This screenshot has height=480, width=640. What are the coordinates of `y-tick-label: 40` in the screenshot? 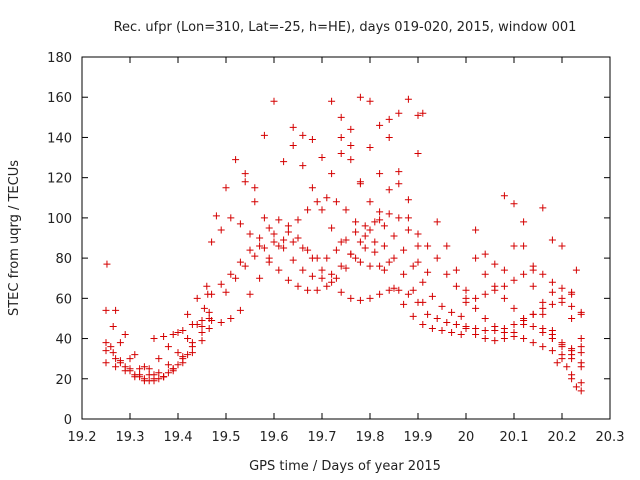 It's located at (63, 340).